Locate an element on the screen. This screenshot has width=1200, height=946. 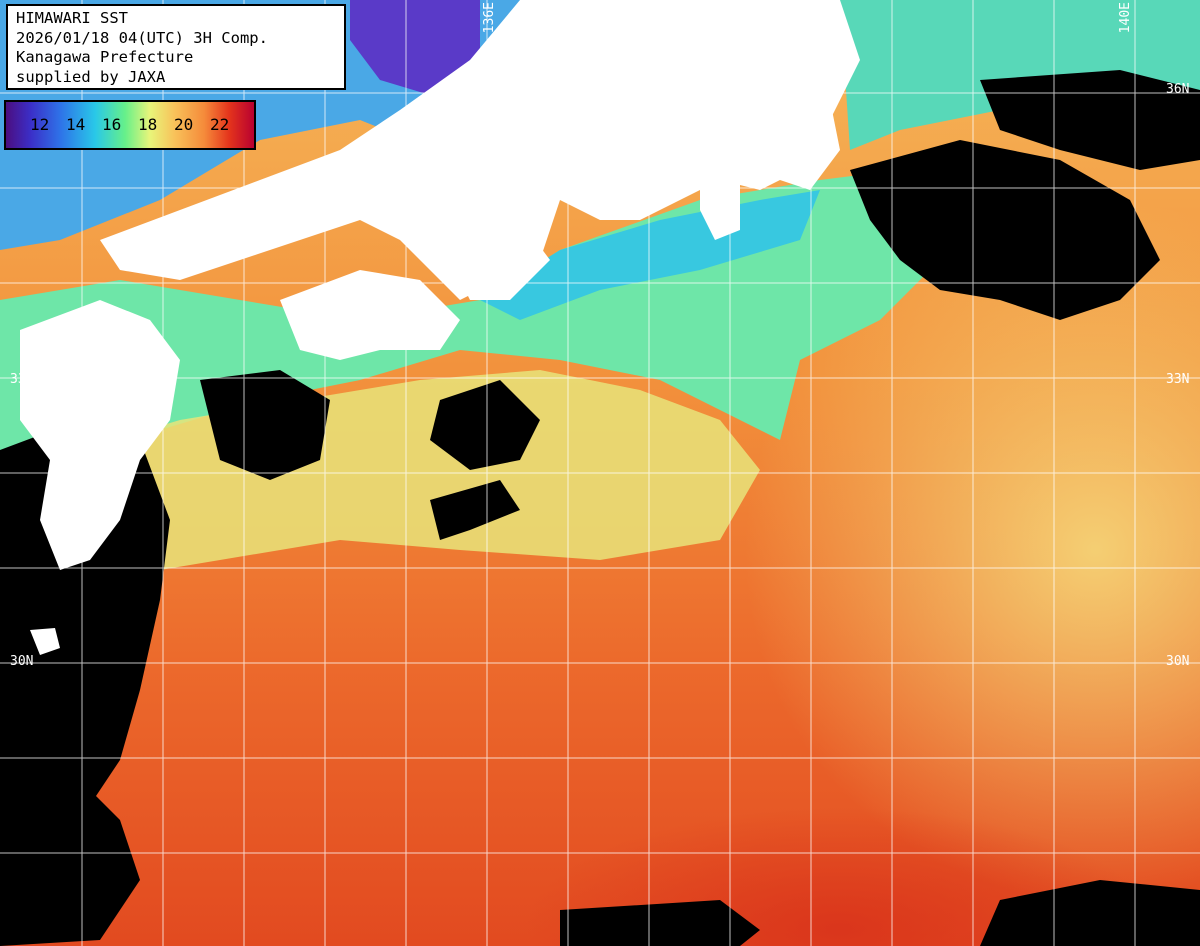
land-kii is located at coordinates (500, 250).